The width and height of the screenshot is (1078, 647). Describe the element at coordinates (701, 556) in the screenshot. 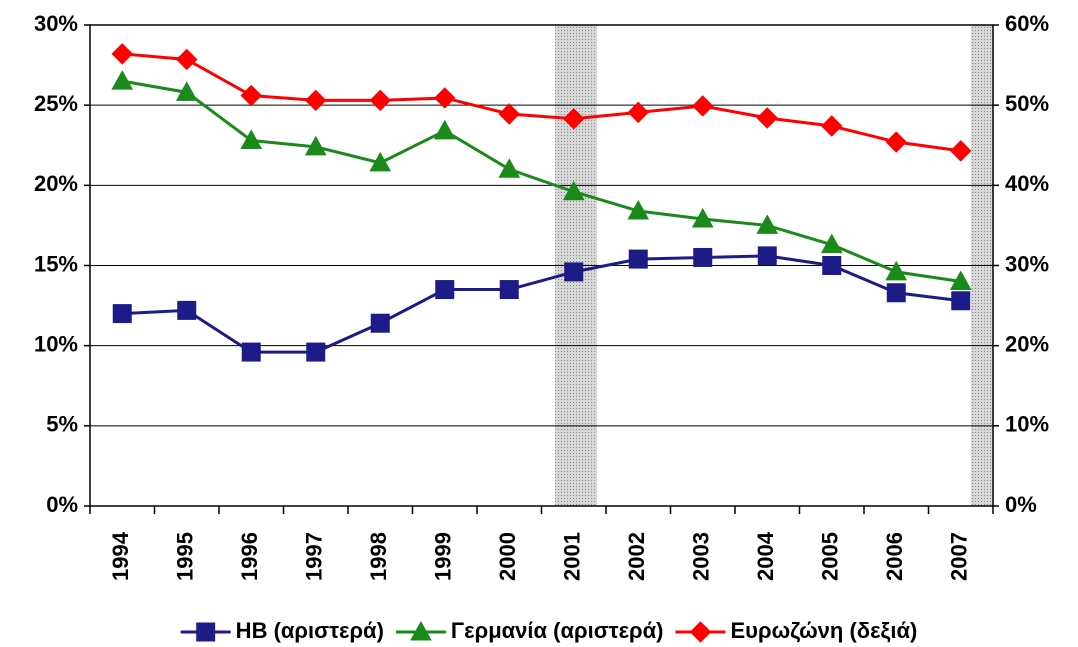

I see `x-tick-label: 2003` at that location.